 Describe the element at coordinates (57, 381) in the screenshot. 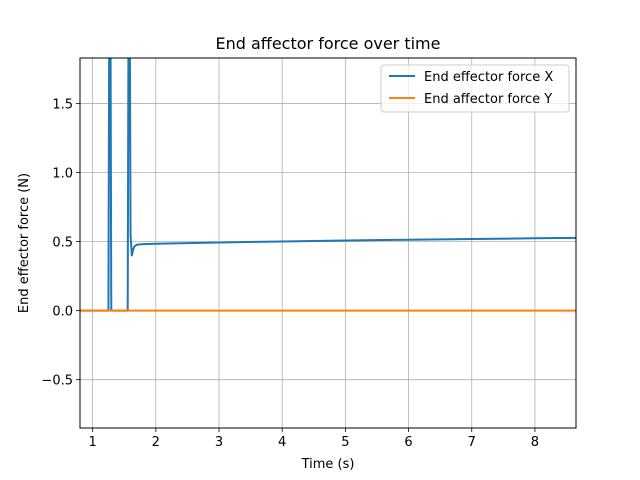

I see `y-tick-label: −0.5` at that location.